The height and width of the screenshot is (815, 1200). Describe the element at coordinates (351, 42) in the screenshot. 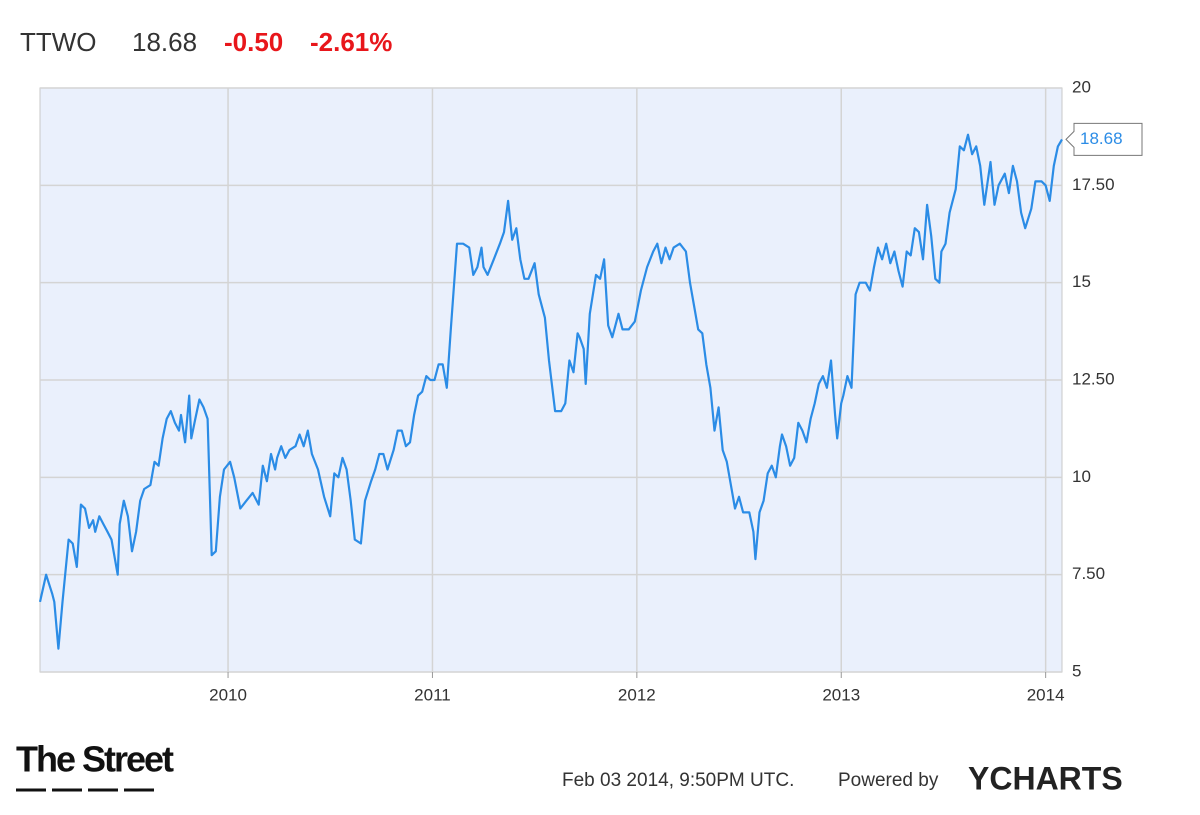

I see `change-percent: -2.61%` at that location.